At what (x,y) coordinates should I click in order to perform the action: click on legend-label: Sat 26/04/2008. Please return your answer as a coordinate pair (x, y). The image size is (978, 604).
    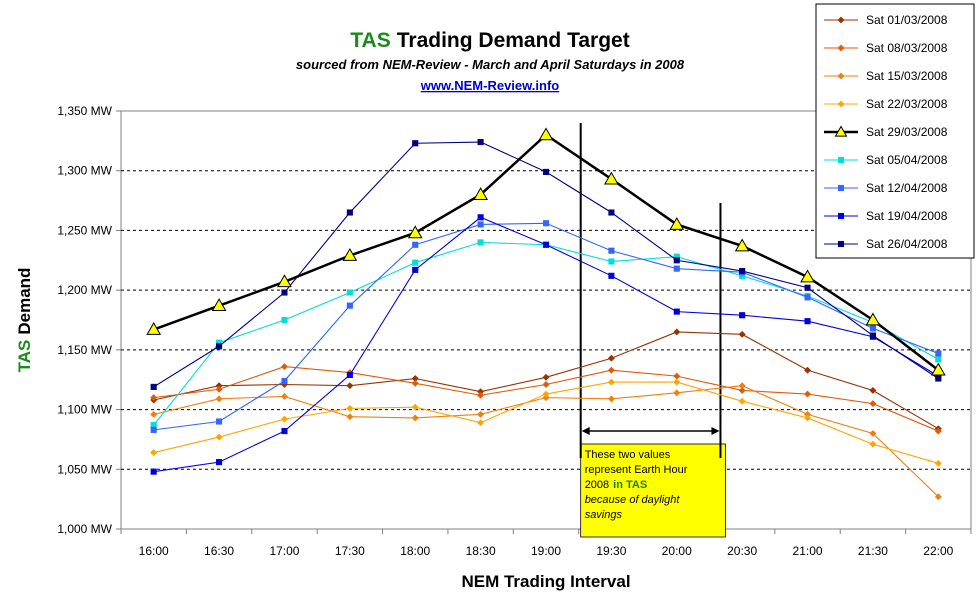
    Looking at the image, I should click on (907, 244).